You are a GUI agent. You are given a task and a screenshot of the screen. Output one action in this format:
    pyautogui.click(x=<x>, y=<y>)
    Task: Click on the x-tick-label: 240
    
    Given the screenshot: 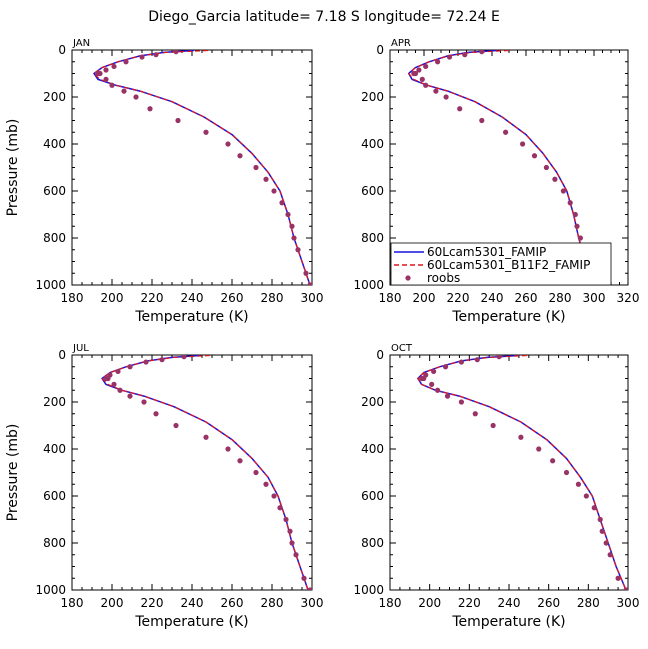 What is the action you would take?
    pyautogui.click(x=492, y=298)
    